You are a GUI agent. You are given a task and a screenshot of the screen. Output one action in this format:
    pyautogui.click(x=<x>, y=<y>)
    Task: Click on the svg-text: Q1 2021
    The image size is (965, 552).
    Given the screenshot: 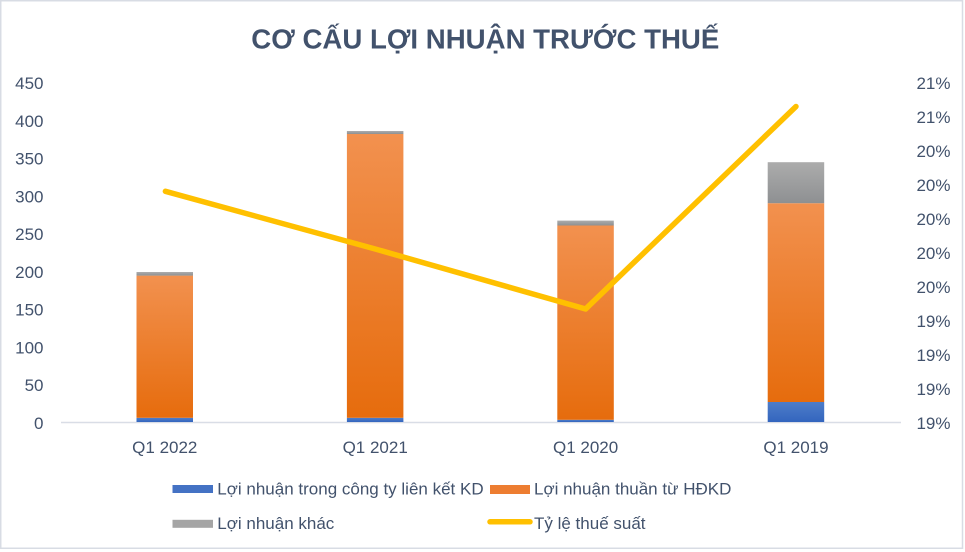 What is the action you would take?
    pyautogui.click(x=375, y=447)
    